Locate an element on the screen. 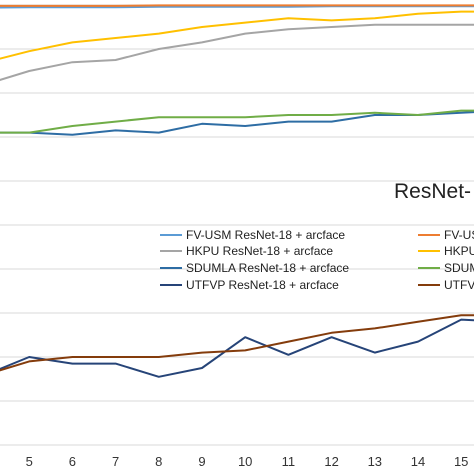 The width and height of the screenshot is (474, 474). legend-entry: UTFV is located at coordinates (446, 285).